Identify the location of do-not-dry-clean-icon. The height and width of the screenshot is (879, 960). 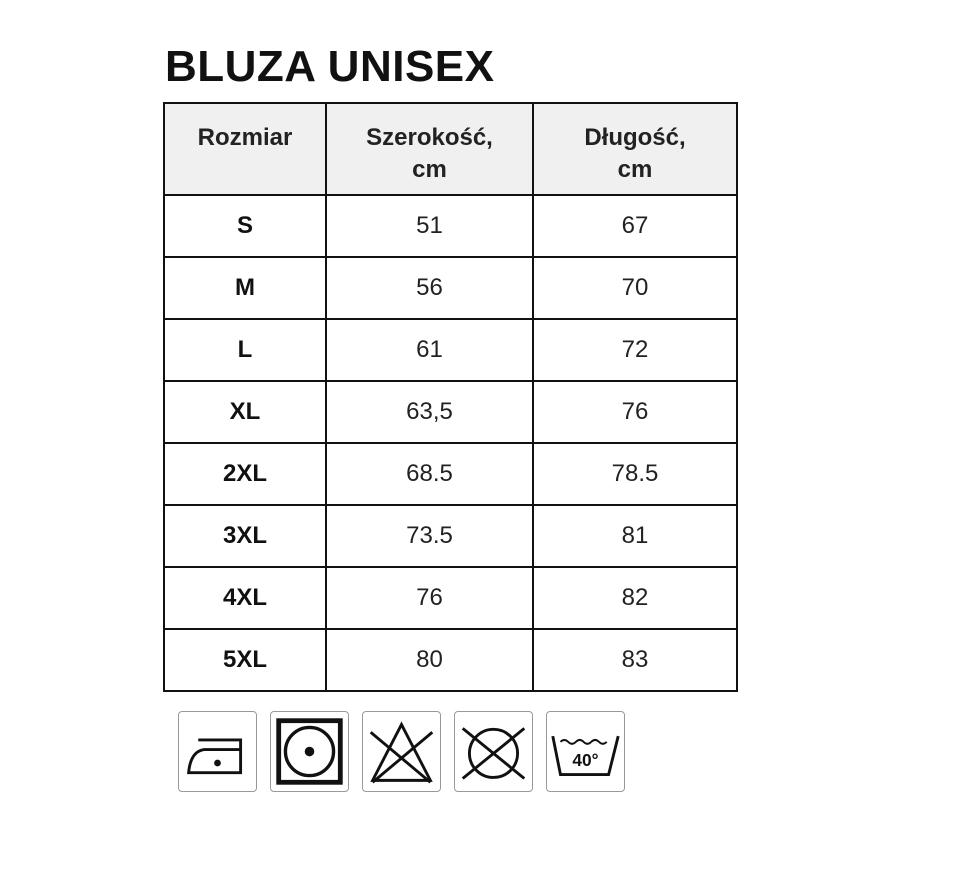
(493, 751).